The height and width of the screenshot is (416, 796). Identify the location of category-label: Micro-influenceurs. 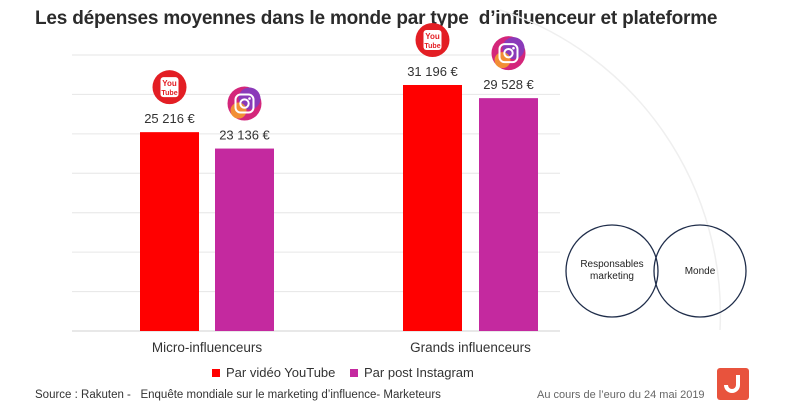
(207, 347).